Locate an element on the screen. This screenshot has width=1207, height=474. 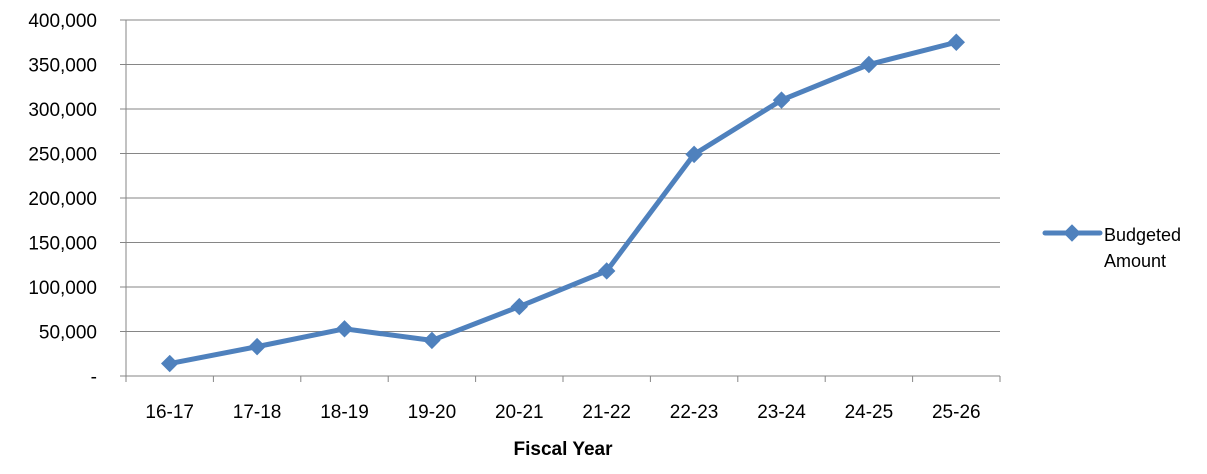
y-tick-label: 300,000 is located at coordinates (62, 110).